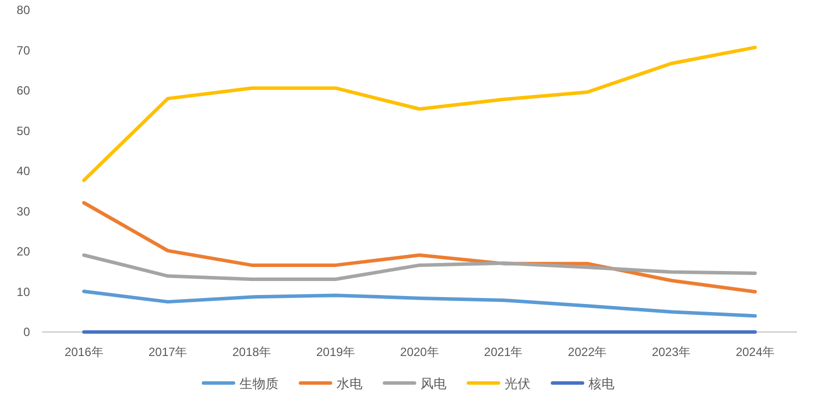 This screenshot has height=408, width=818. I want to click on legend-label: 核电, so click(601, 383).